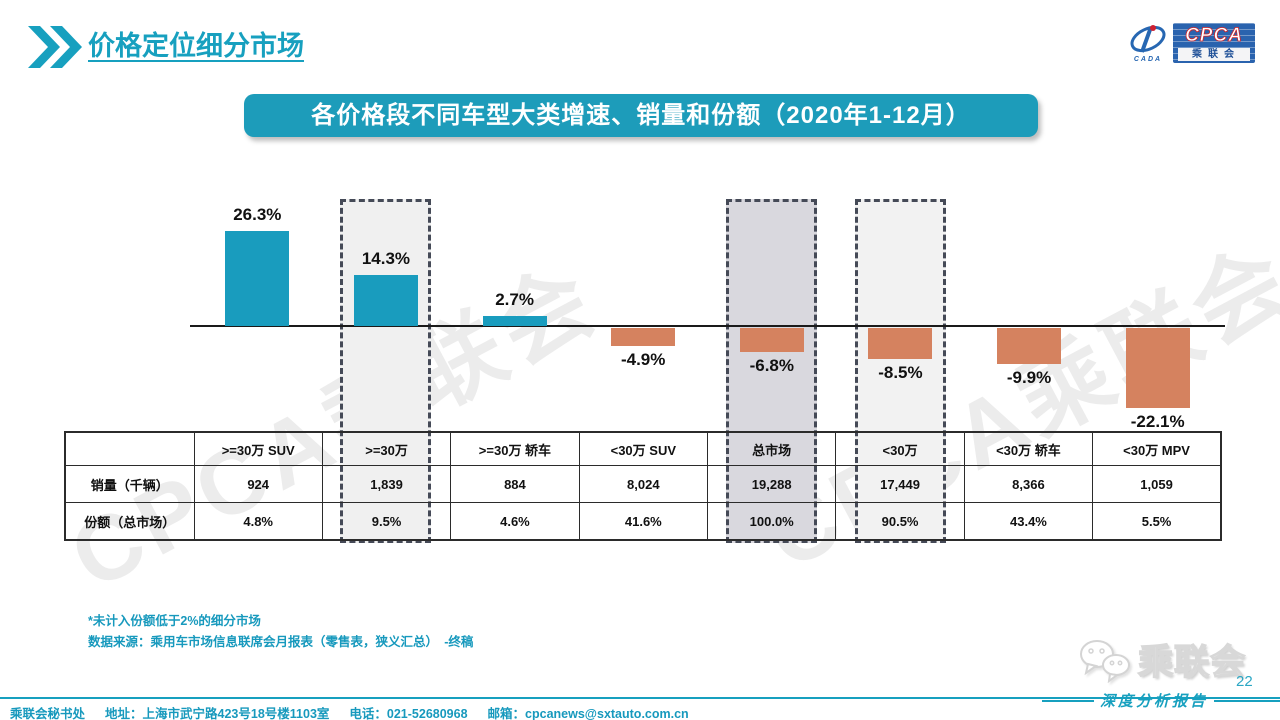  What do you see at coordinates (771, 448) in the screenshot?
I see `table-col-header: 总市场` at bounding box center [771, 448].